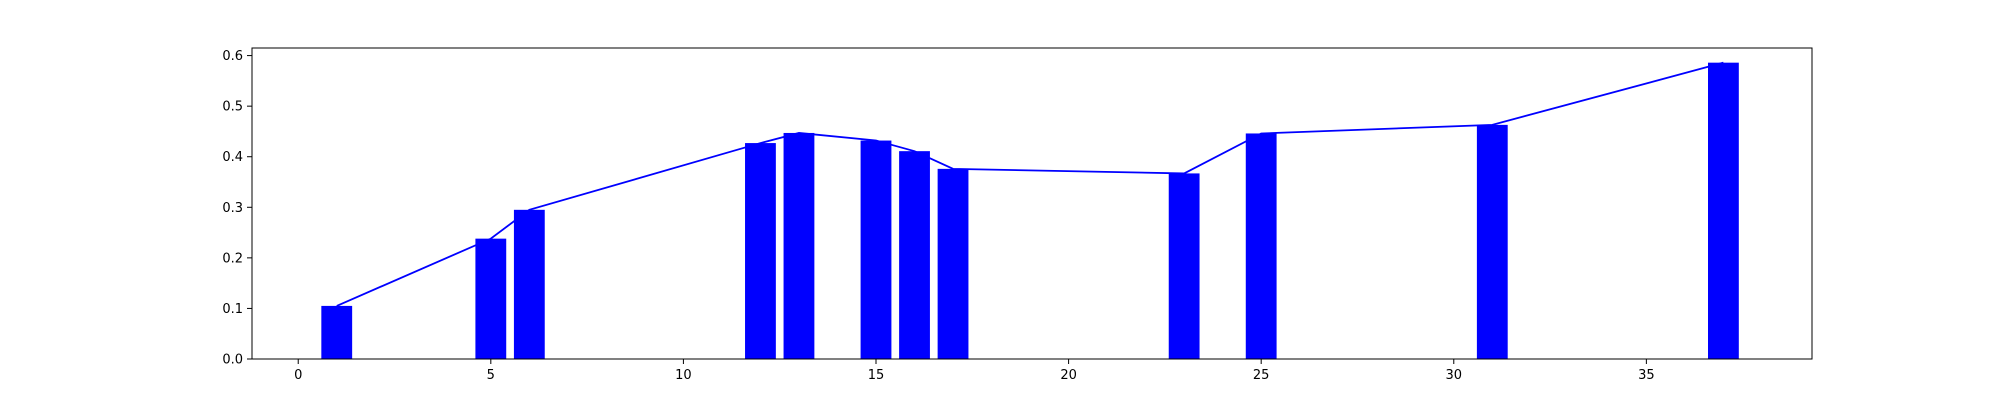 This screenshot has width=2000, height=400. Describe the element at coordinates (232, 107) in the screenshot. I see `y-tick-label-5: 0.5` at that location.